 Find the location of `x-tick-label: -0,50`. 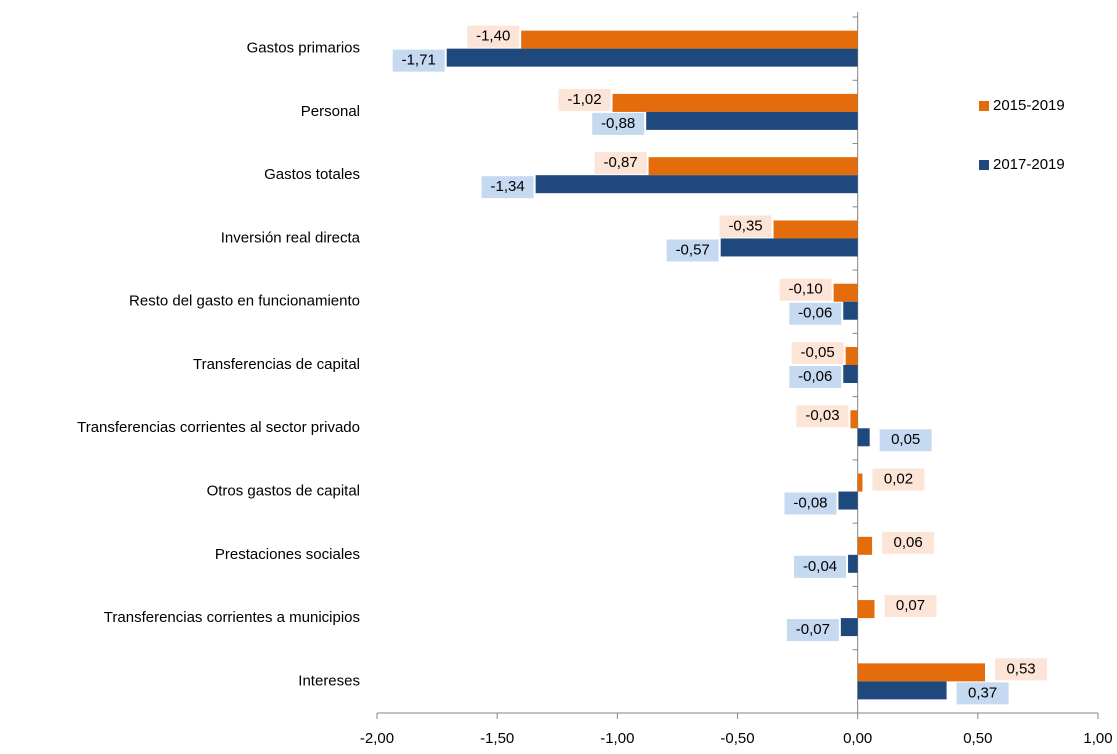

x-tick-label: -0,50 is located at coordinates (737, 738).